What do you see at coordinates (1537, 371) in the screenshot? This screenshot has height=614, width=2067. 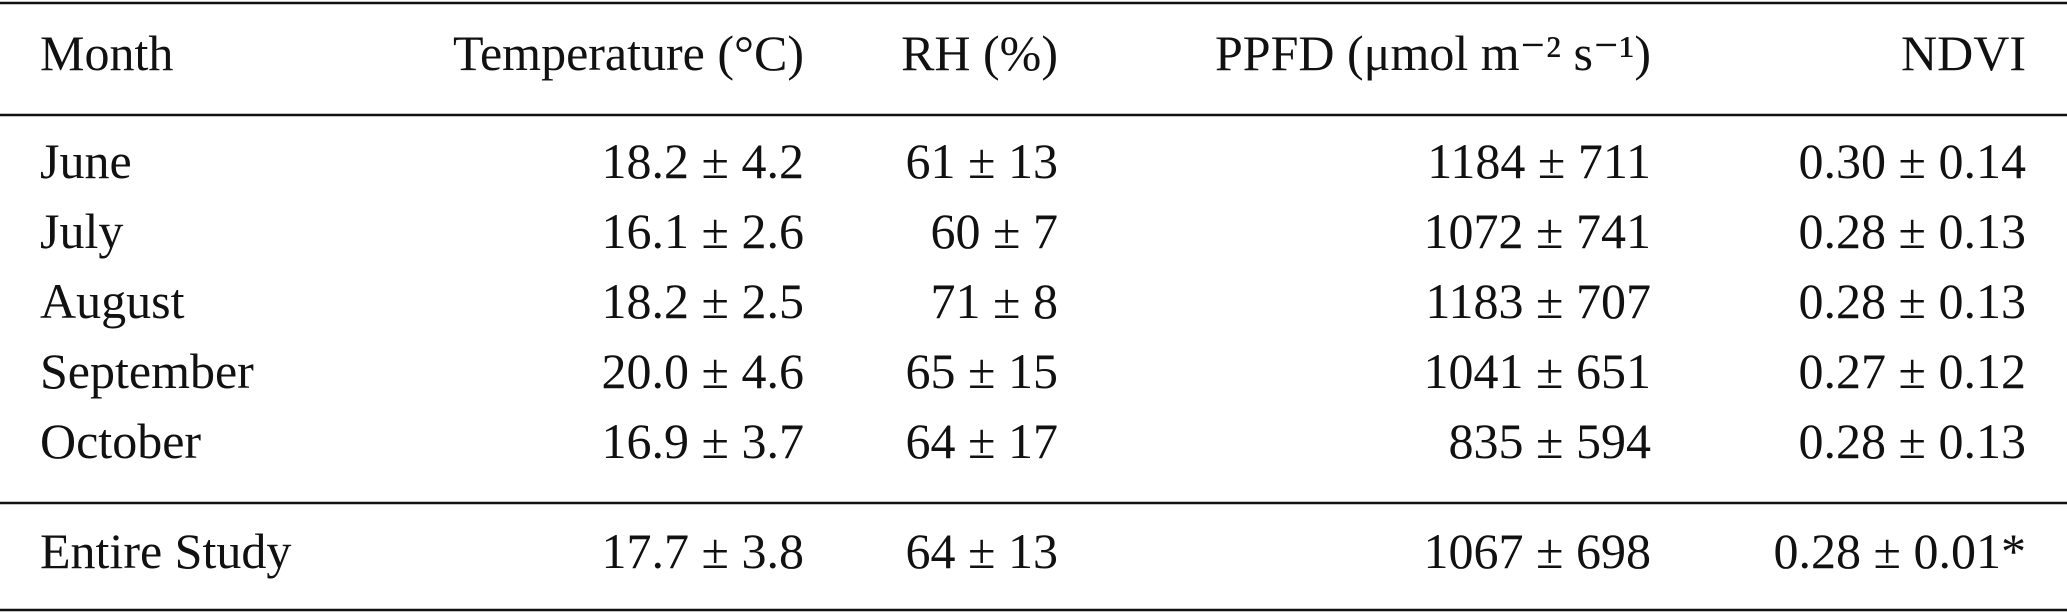 I see `cell: 1041 ± 651` at bounding box center [1537, 371].